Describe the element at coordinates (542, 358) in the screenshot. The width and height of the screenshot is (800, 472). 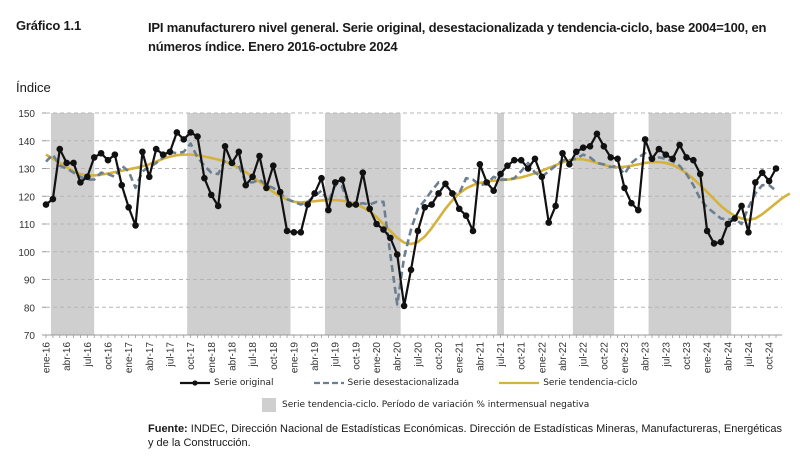
I see `x-tick-label: ene-22` at that location.